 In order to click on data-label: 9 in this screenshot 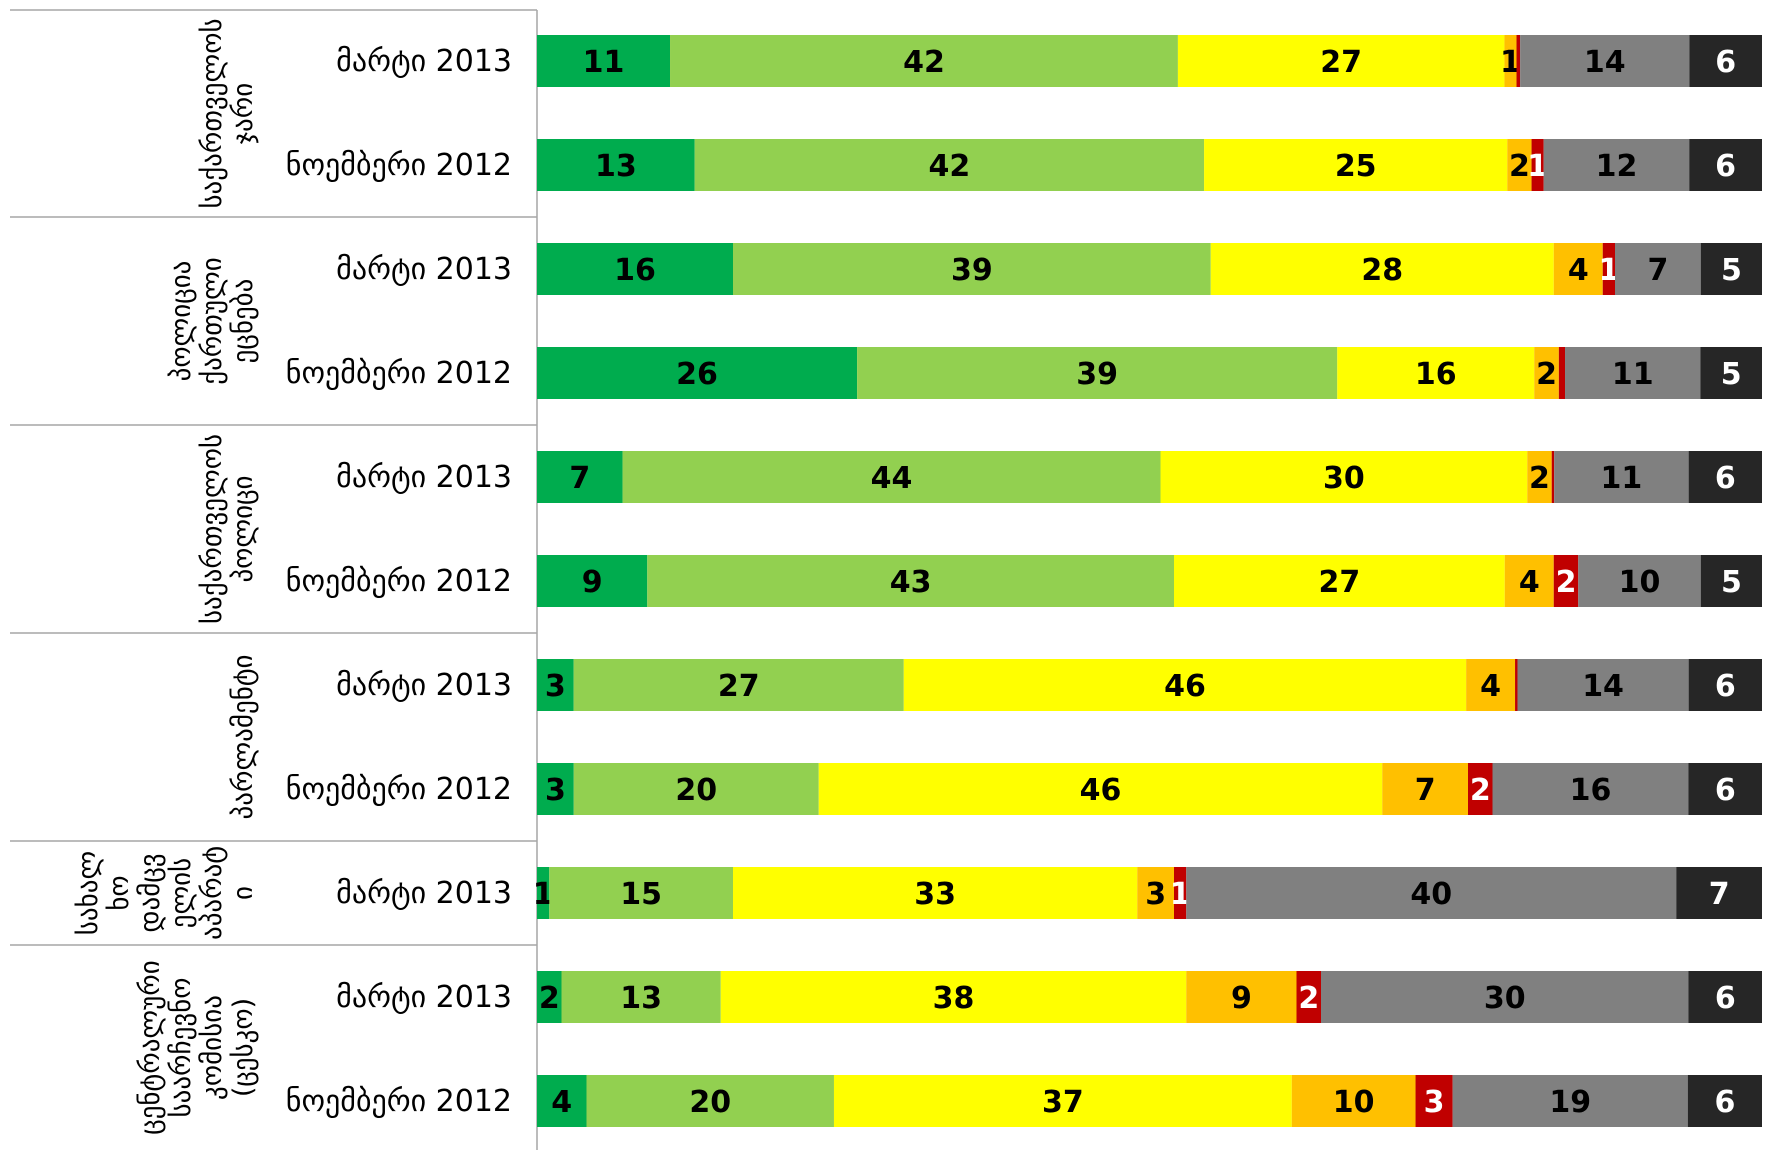, I will do `click(592, 582)`.